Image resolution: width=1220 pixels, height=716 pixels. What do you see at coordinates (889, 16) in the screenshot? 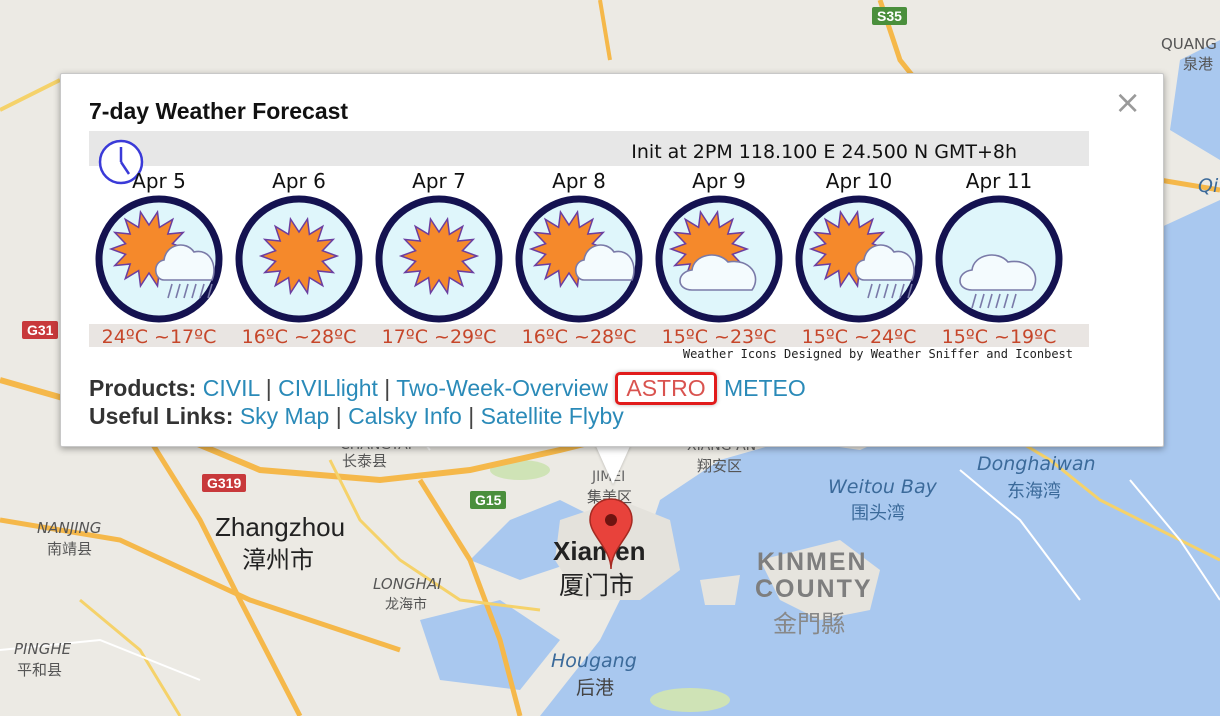
I see `highway-shield-s35: S35` at bounding box center [889, 16].